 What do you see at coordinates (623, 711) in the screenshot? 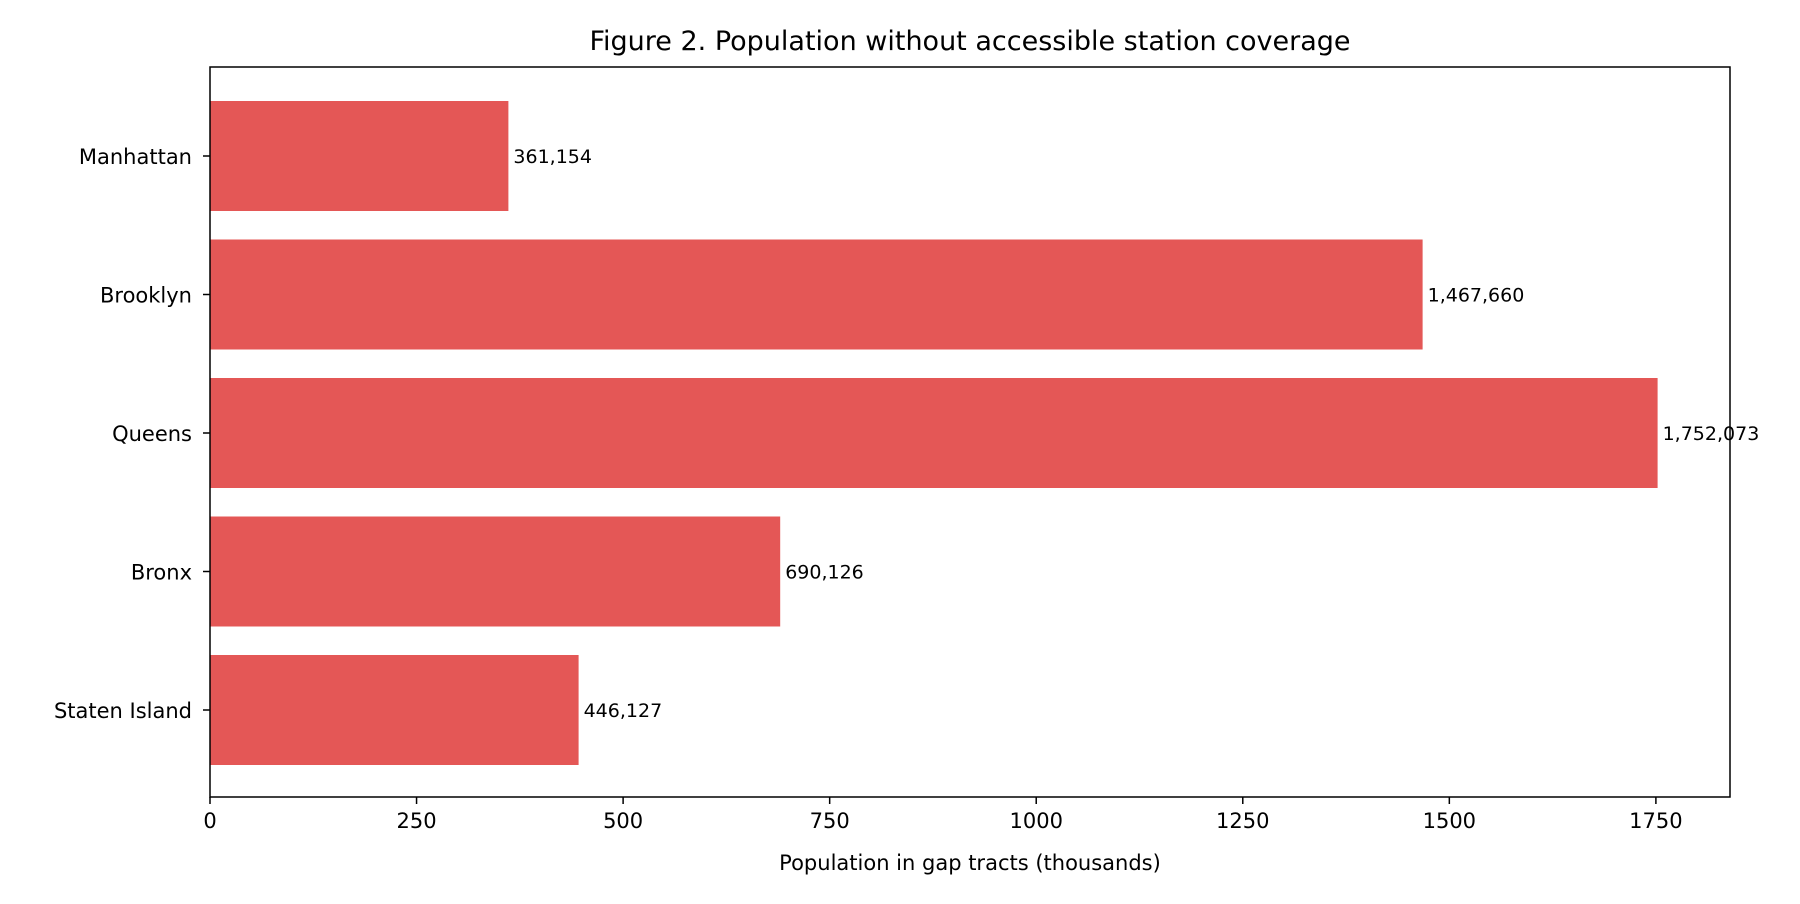
I see `data-label: 446,127` at bounding box center [623, 711].